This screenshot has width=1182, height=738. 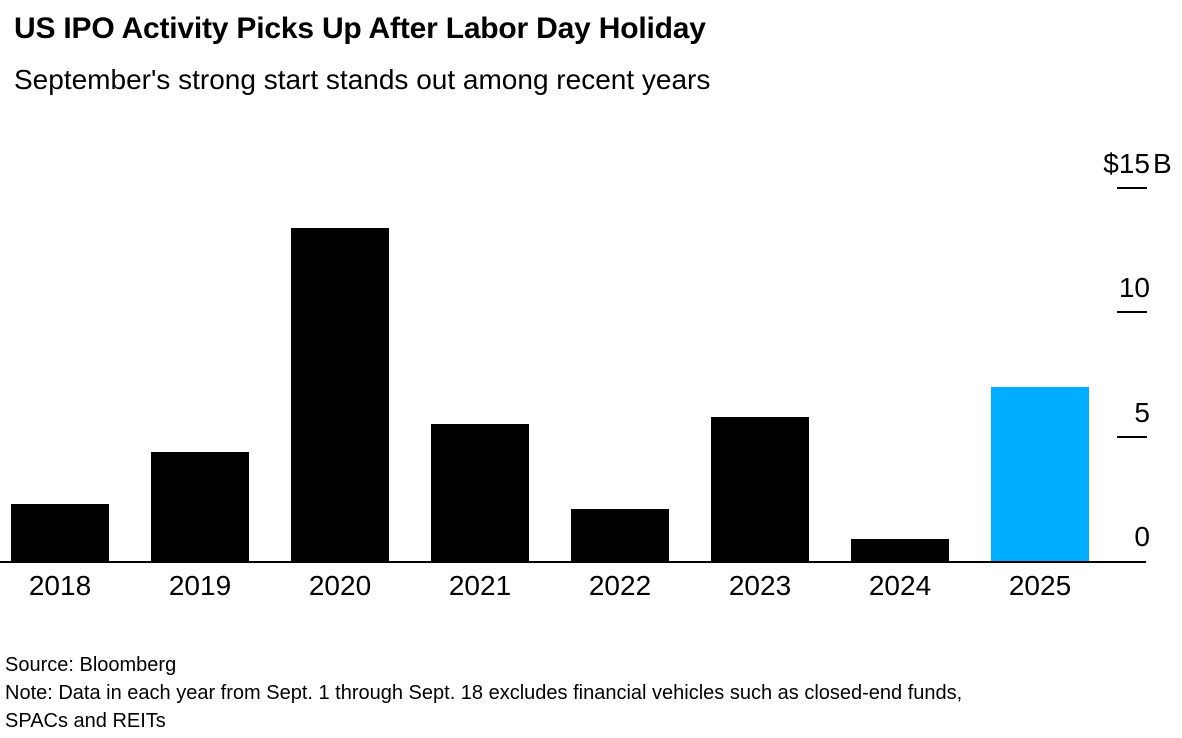 I want to click on y-tick-label-10: 10, so click(x=1134, y=288).